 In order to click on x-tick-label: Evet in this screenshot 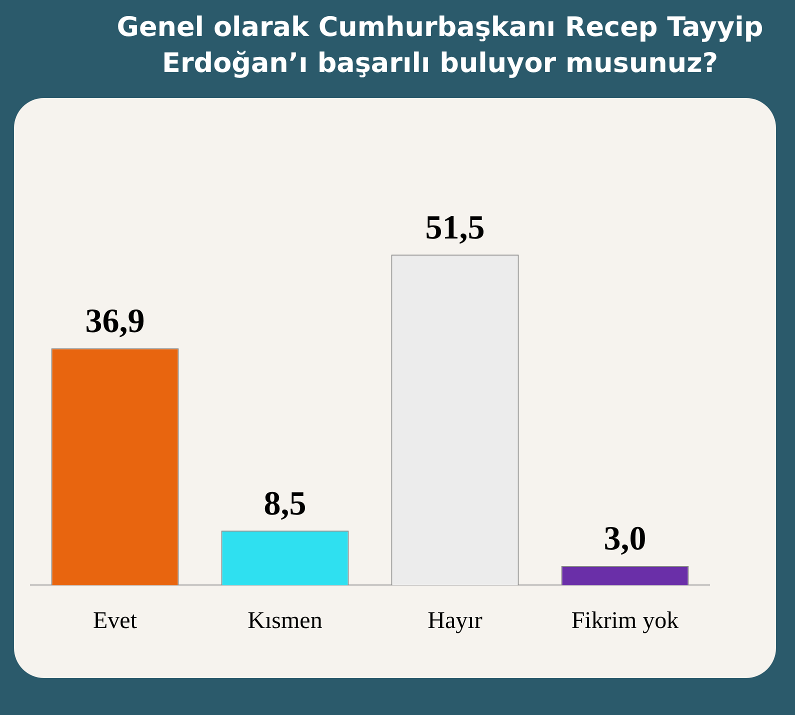, I will do `click(115, 621)`.